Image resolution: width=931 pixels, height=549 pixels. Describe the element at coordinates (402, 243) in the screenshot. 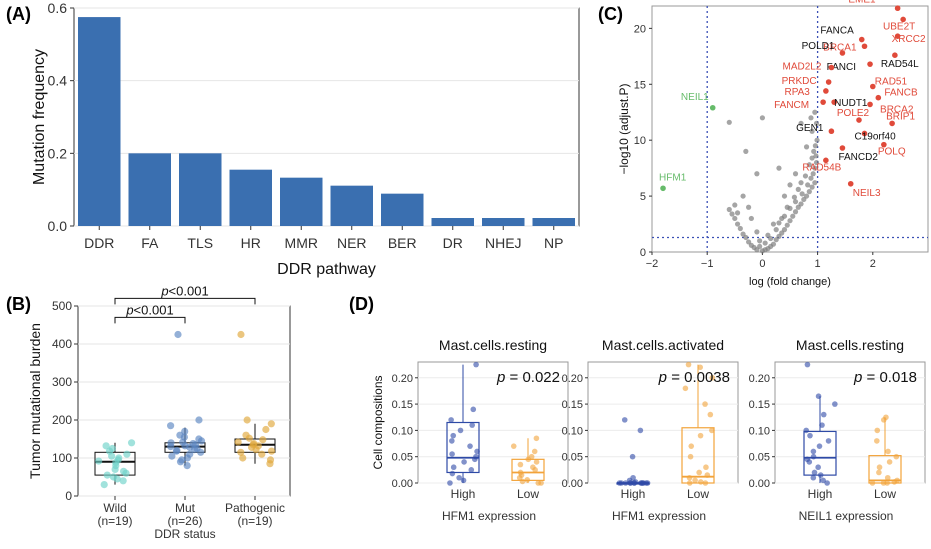

I see `x-tick-label: BER` at that location.